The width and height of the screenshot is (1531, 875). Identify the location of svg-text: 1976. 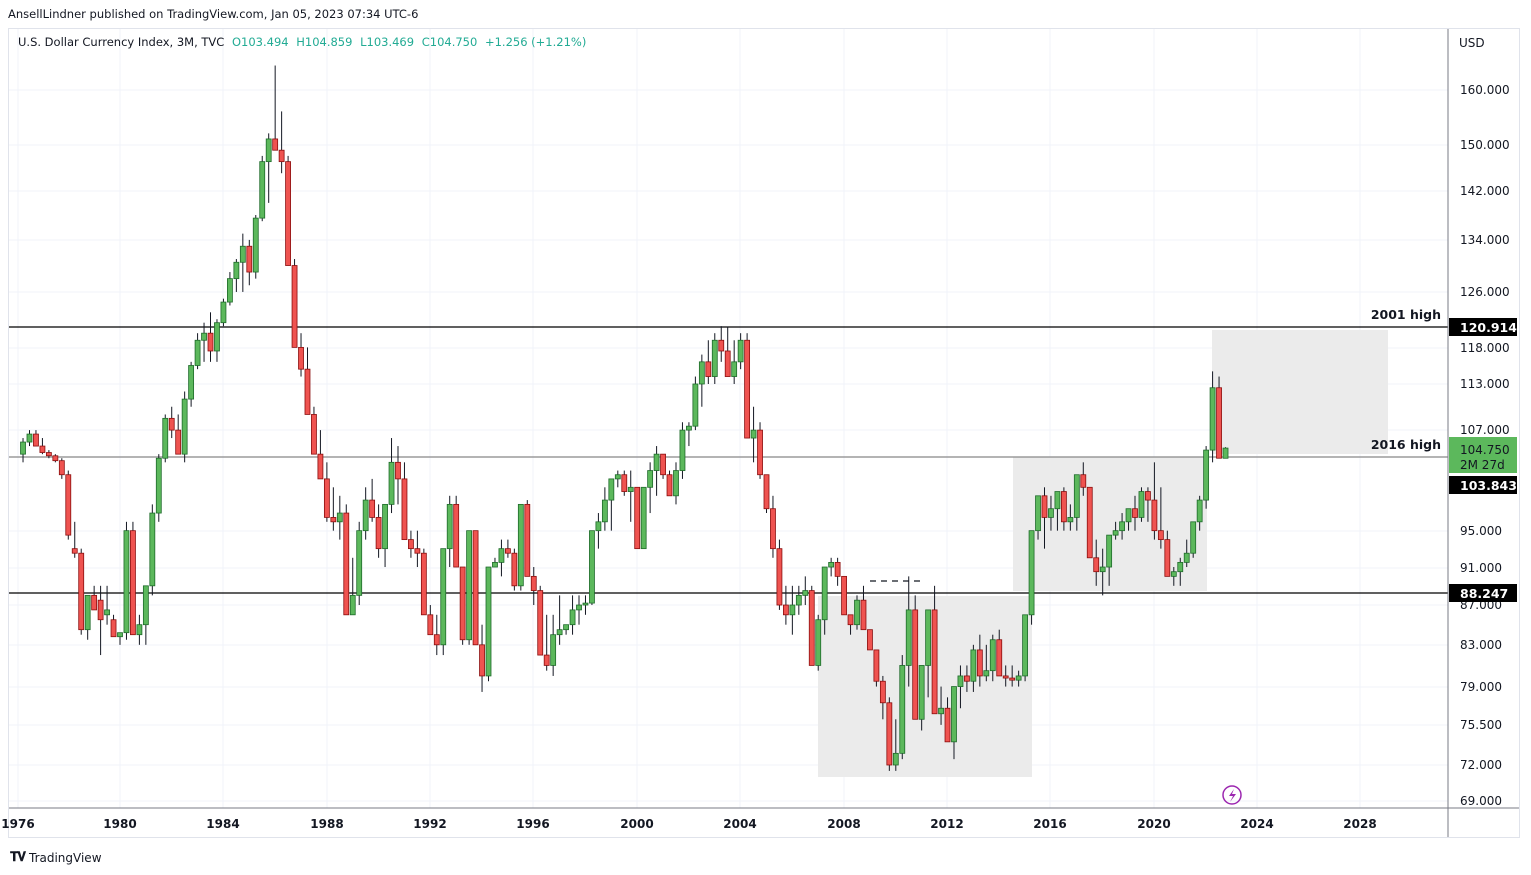
(17, 824).